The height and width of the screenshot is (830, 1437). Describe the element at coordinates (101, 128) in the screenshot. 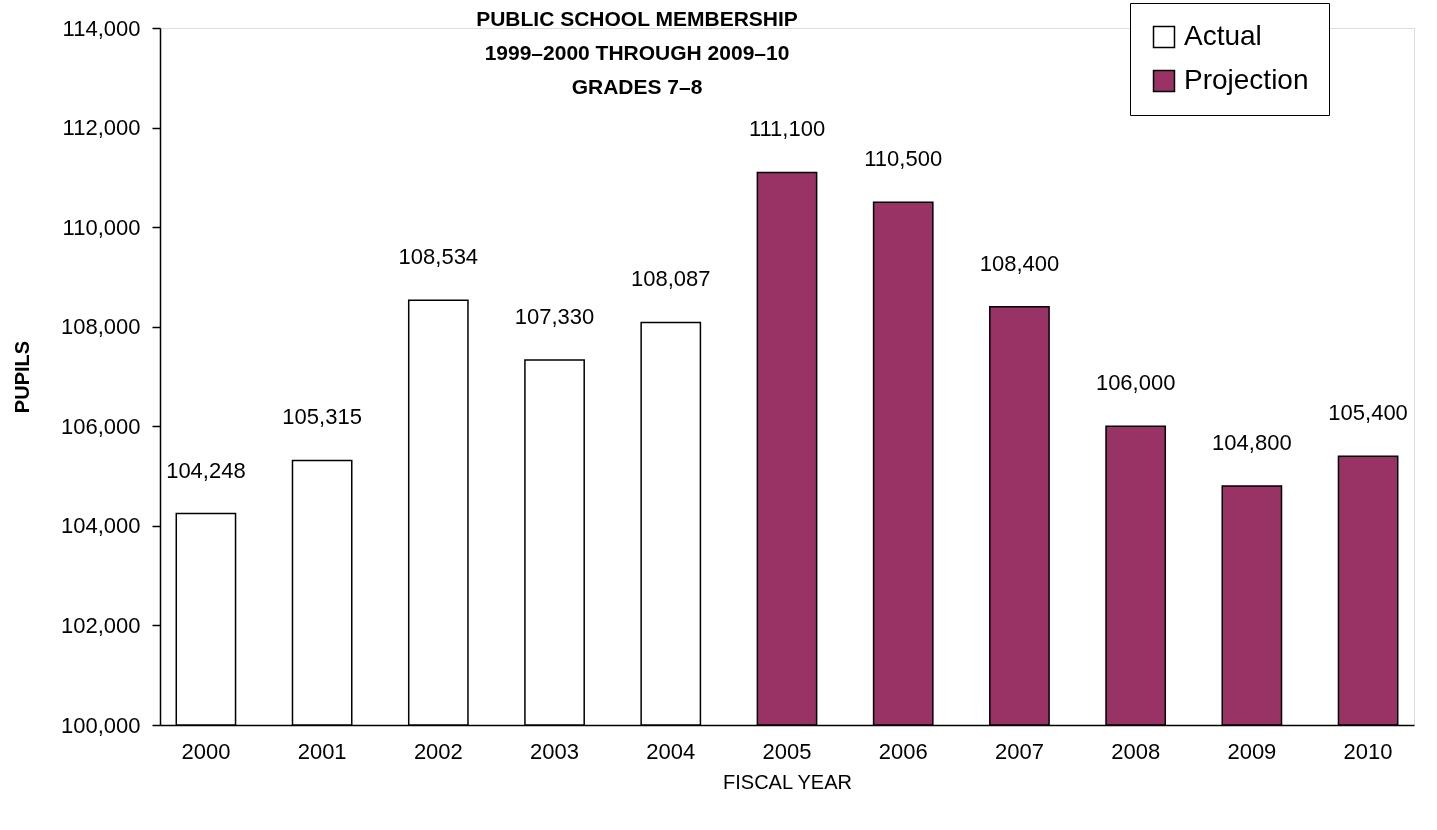

I see `y-tick-label: 112,000` at that location.